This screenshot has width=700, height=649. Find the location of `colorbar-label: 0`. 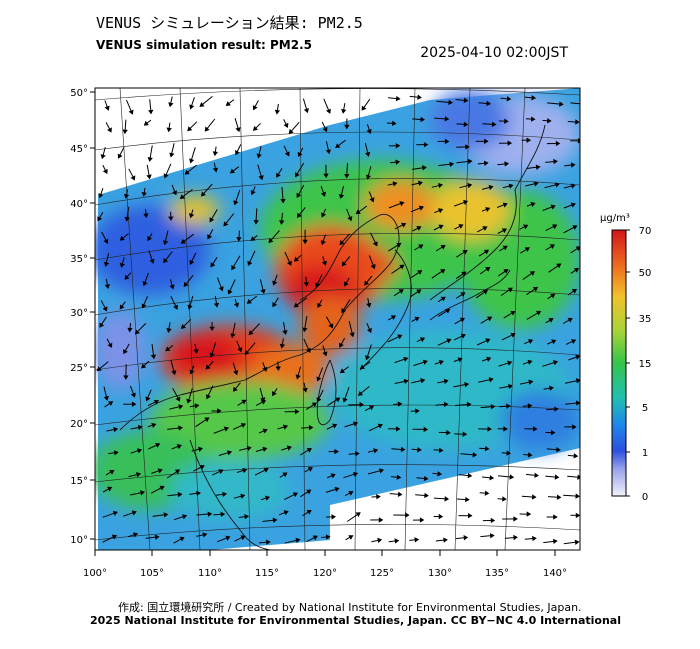

colorbar-label: 0 is located at coordinates (645, 497).